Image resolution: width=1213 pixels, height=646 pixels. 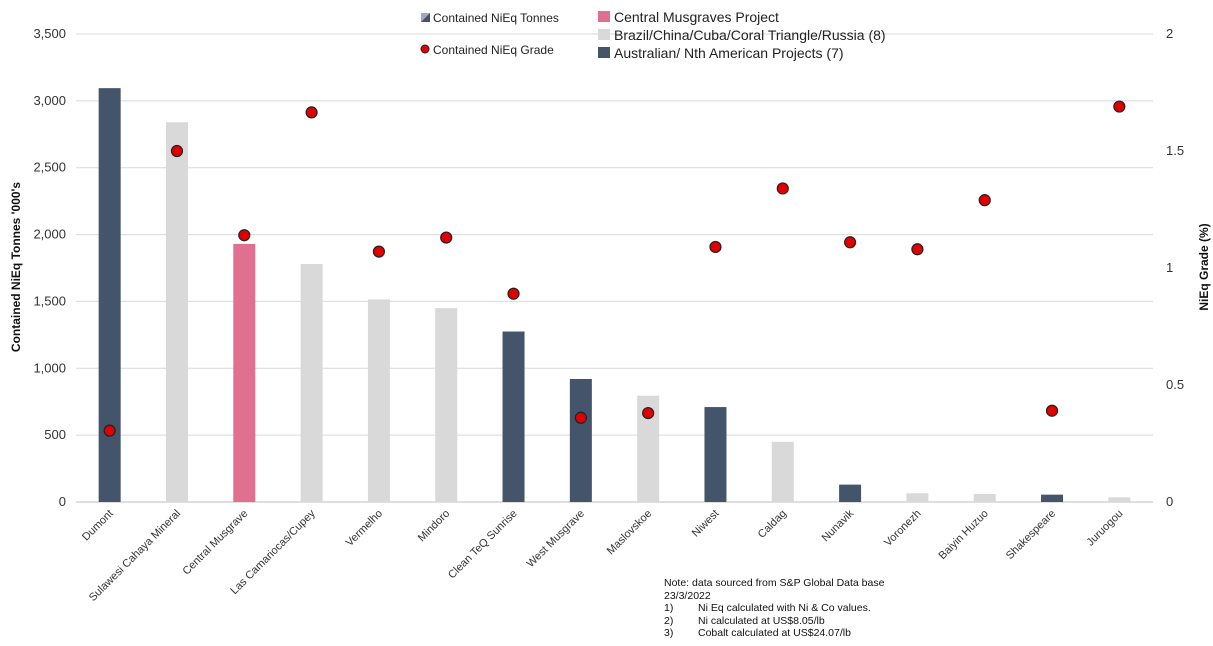 I want to click on category-label: Clean TeQ Sunrise, so click(x=483, y=545).